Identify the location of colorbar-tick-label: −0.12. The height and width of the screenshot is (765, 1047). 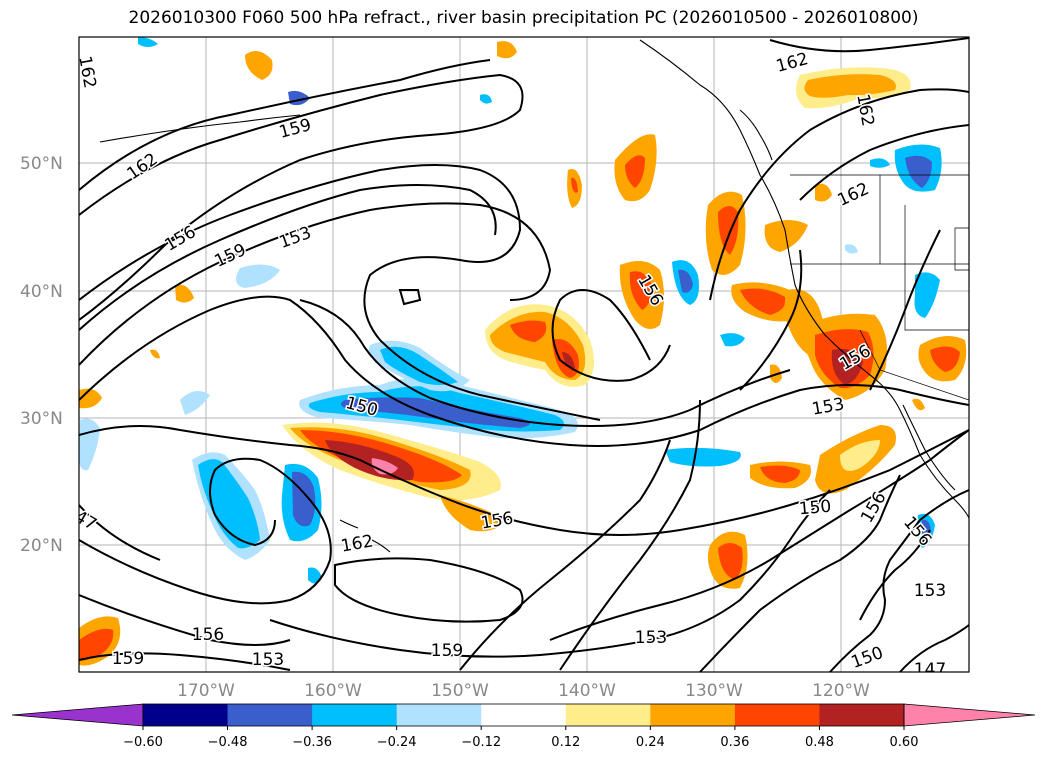
(481, 742).